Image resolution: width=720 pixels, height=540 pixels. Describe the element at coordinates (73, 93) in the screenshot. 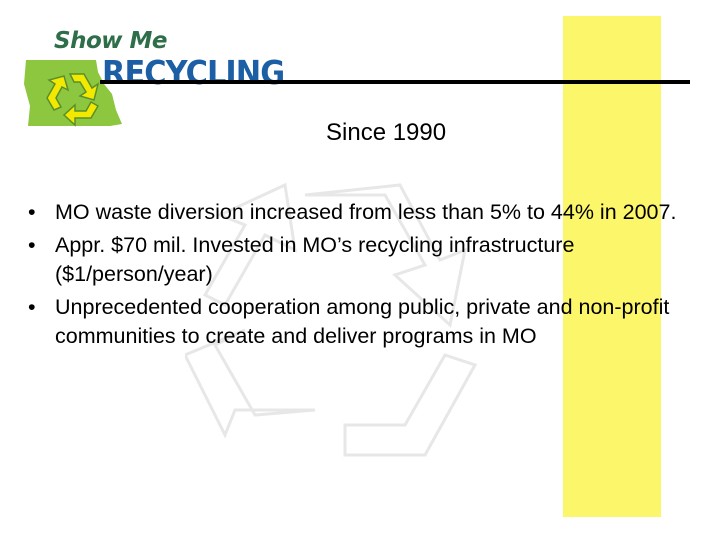

I see `missouri-recycle-icon` at that location.